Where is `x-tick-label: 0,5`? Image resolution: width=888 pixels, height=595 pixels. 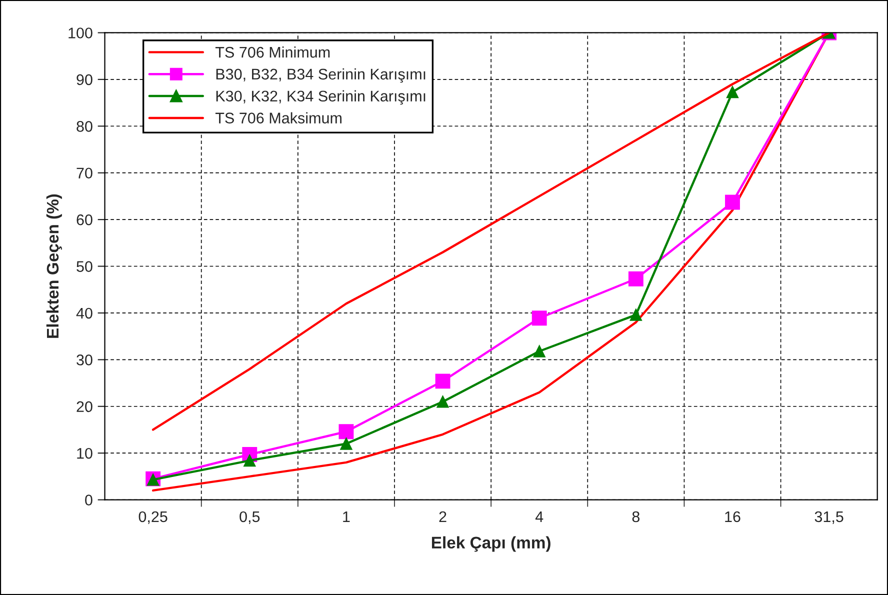 x-tick-label: 0,5 is located at coordinates (250, 517).